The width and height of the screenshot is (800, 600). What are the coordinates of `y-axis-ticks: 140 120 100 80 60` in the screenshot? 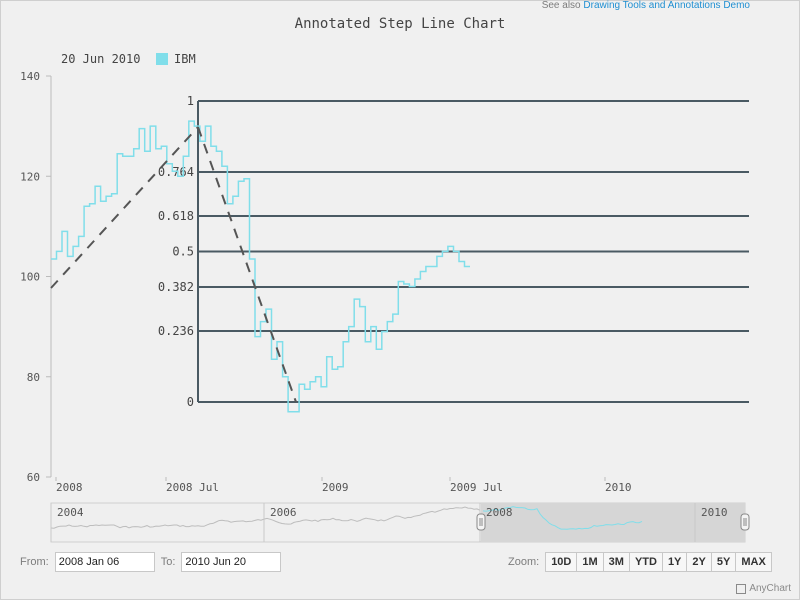 It's located at (35, 277).